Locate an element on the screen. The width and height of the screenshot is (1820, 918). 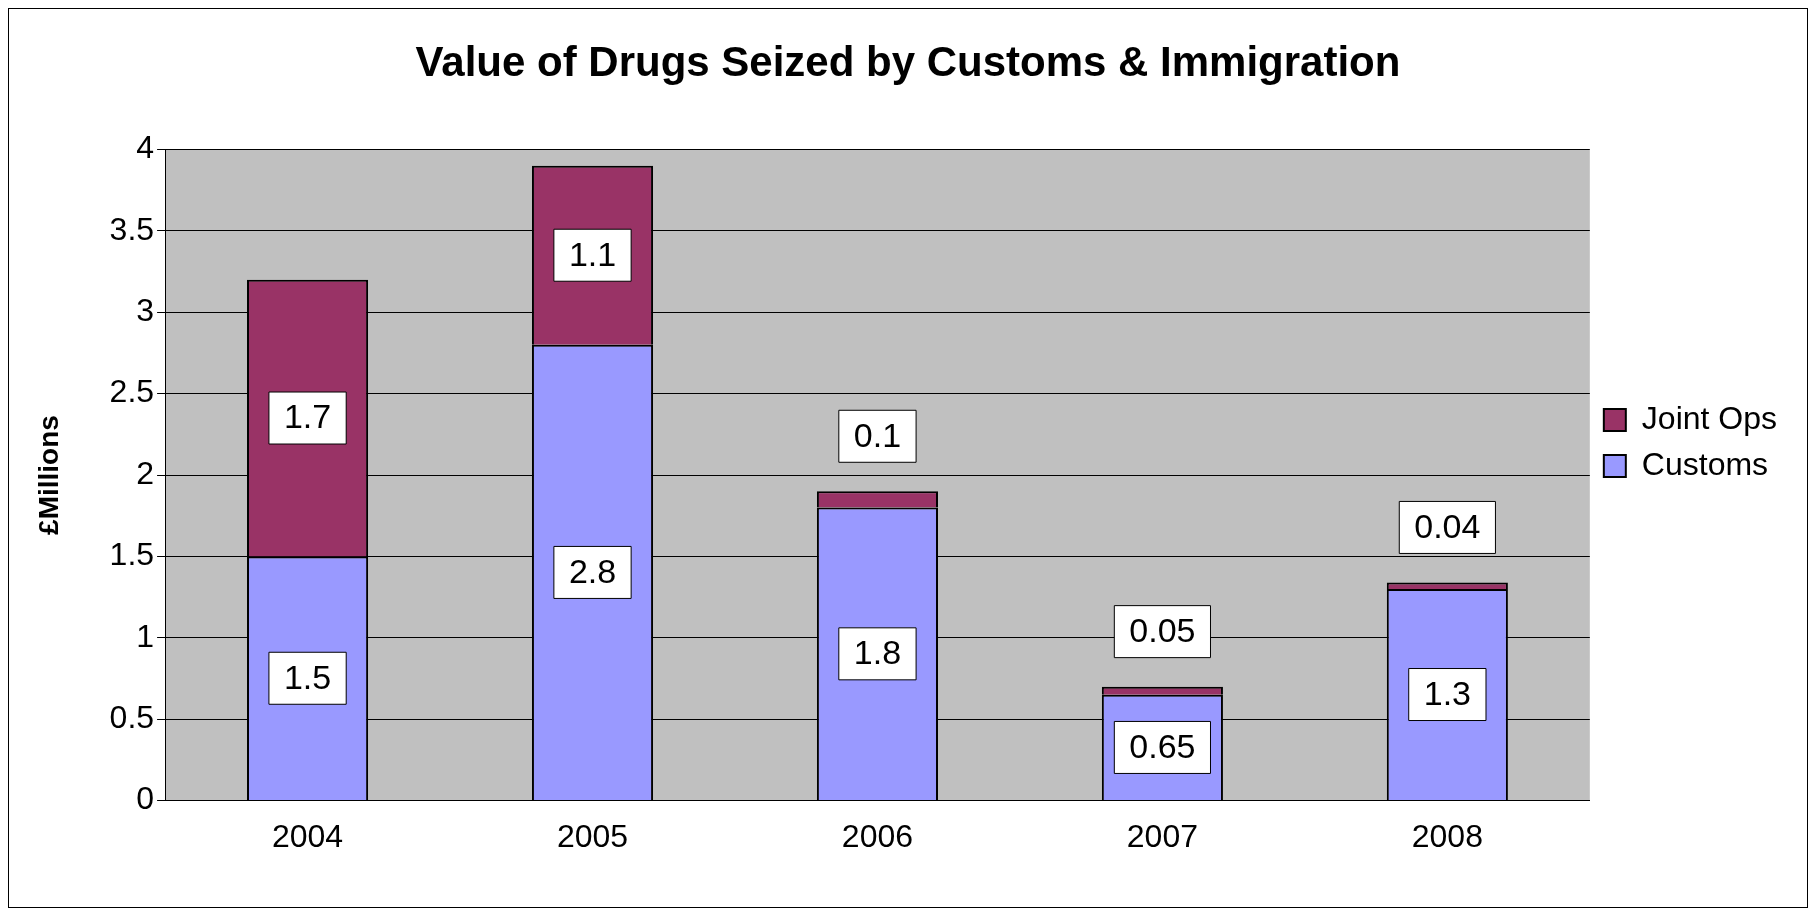
y-tick-label: 2.5 is located at coordinates (132, 391).